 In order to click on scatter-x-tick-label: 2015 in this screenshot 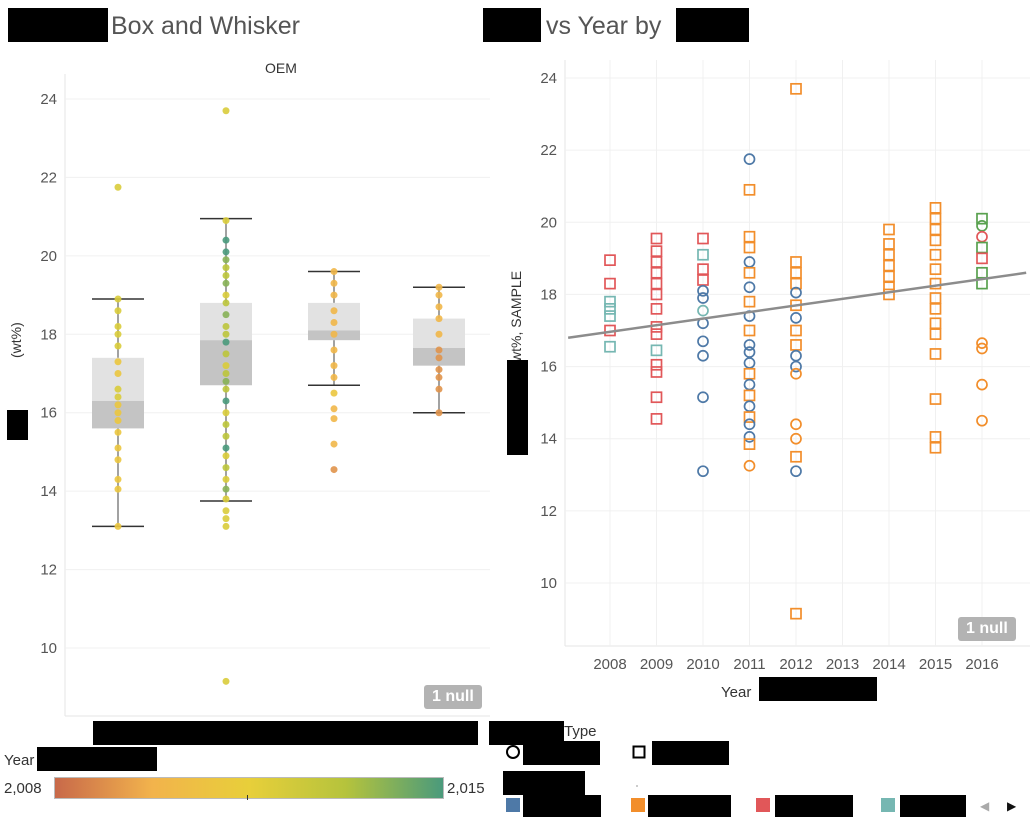, I will do `click(935, 664)`.